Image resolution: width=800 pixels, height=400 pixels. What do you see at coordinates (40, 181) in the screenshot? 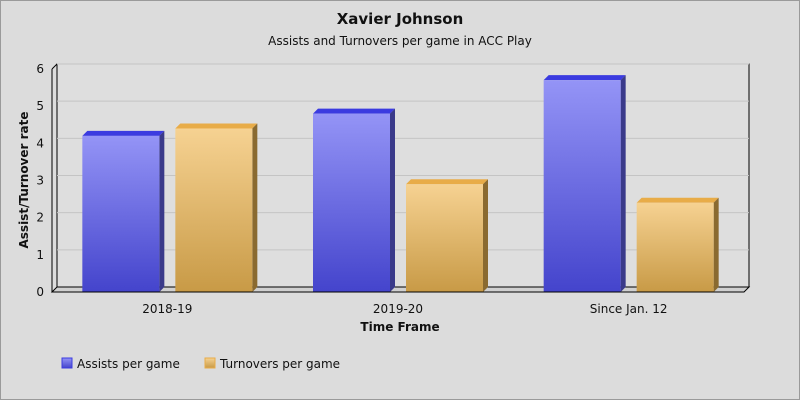
I see `y-tick-label: 3` at bounding box center [40, 181].